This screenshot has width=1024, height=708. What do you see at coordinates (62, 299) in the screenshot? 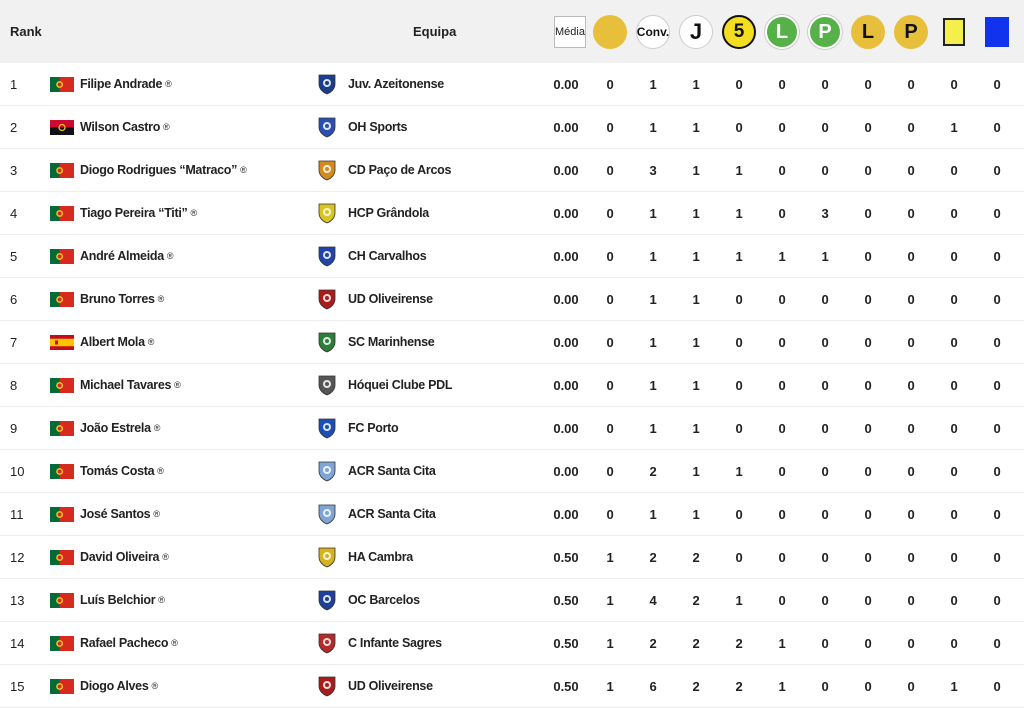
I see `country-flag-icon` at bounding box center [62, 299].